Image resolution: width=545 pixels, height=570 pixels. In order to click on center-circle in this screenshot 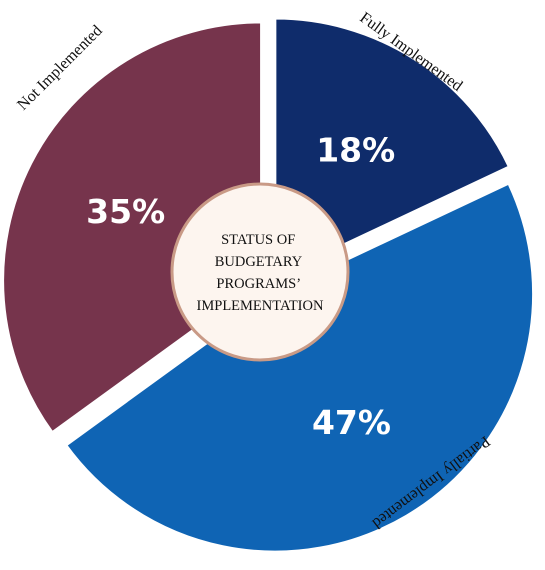, I will do `click(260, 272)`.